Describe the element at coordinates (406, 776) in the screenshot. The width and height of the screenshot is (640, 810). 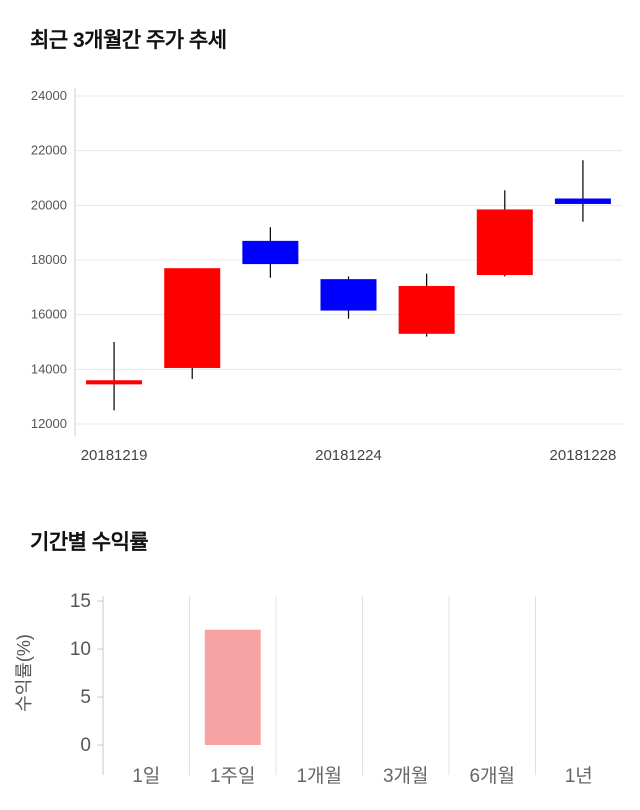
I see `category-label: 3개월` at that location.